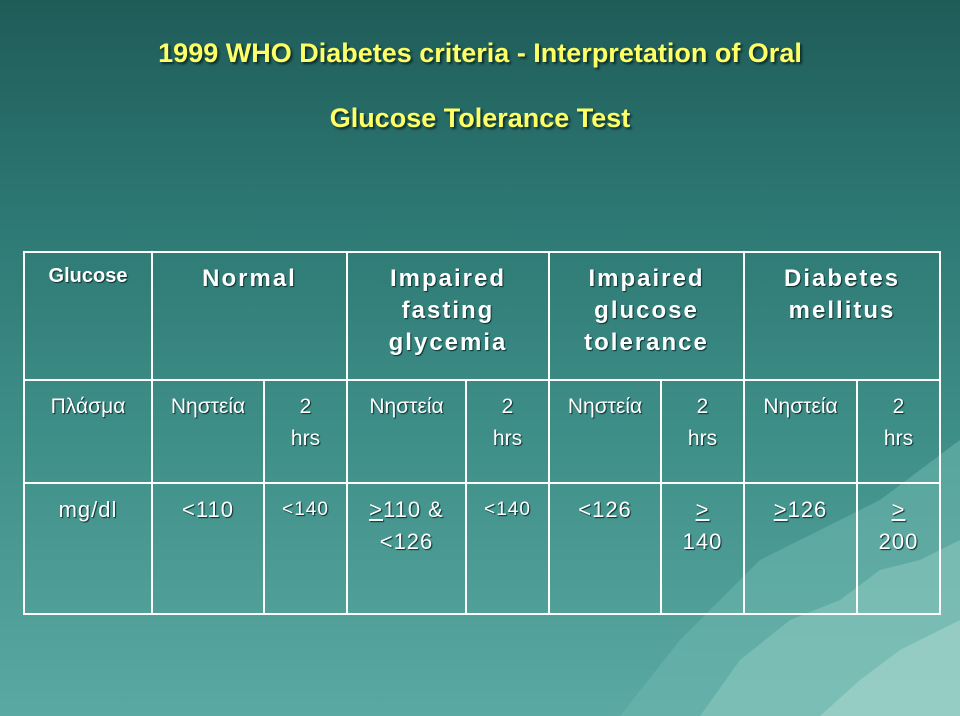 The image size is (960, 716). What do you see at coordinates (646, 310) in the screenshot?
I see `header-line: glucose` at bounding box center [646, 310].